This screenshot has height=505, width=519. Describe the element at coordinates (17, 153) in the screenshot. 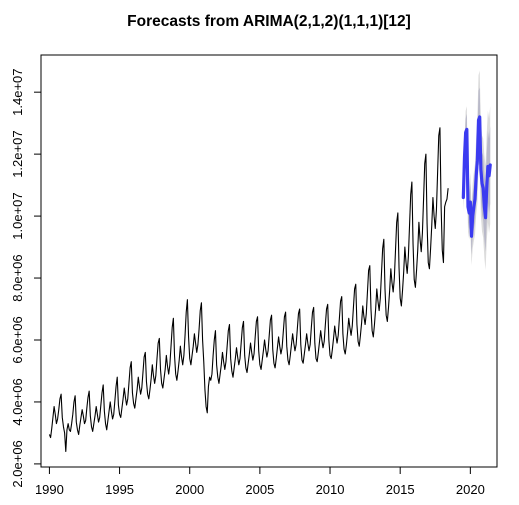

I see `y-tick-label: 1.2e+07` at that location.